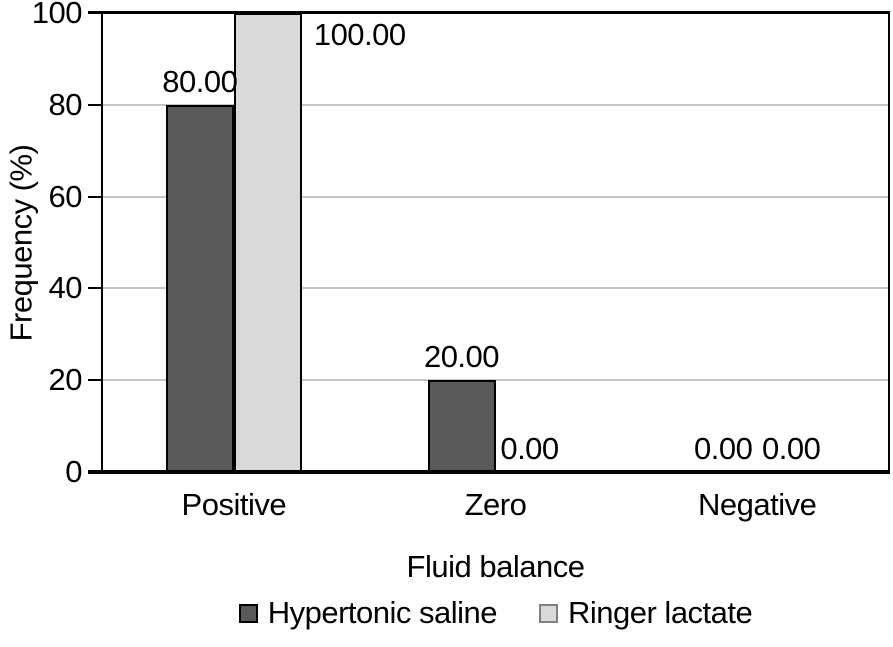  I want to click on category-label-negative: Negative, so click(757, 504).